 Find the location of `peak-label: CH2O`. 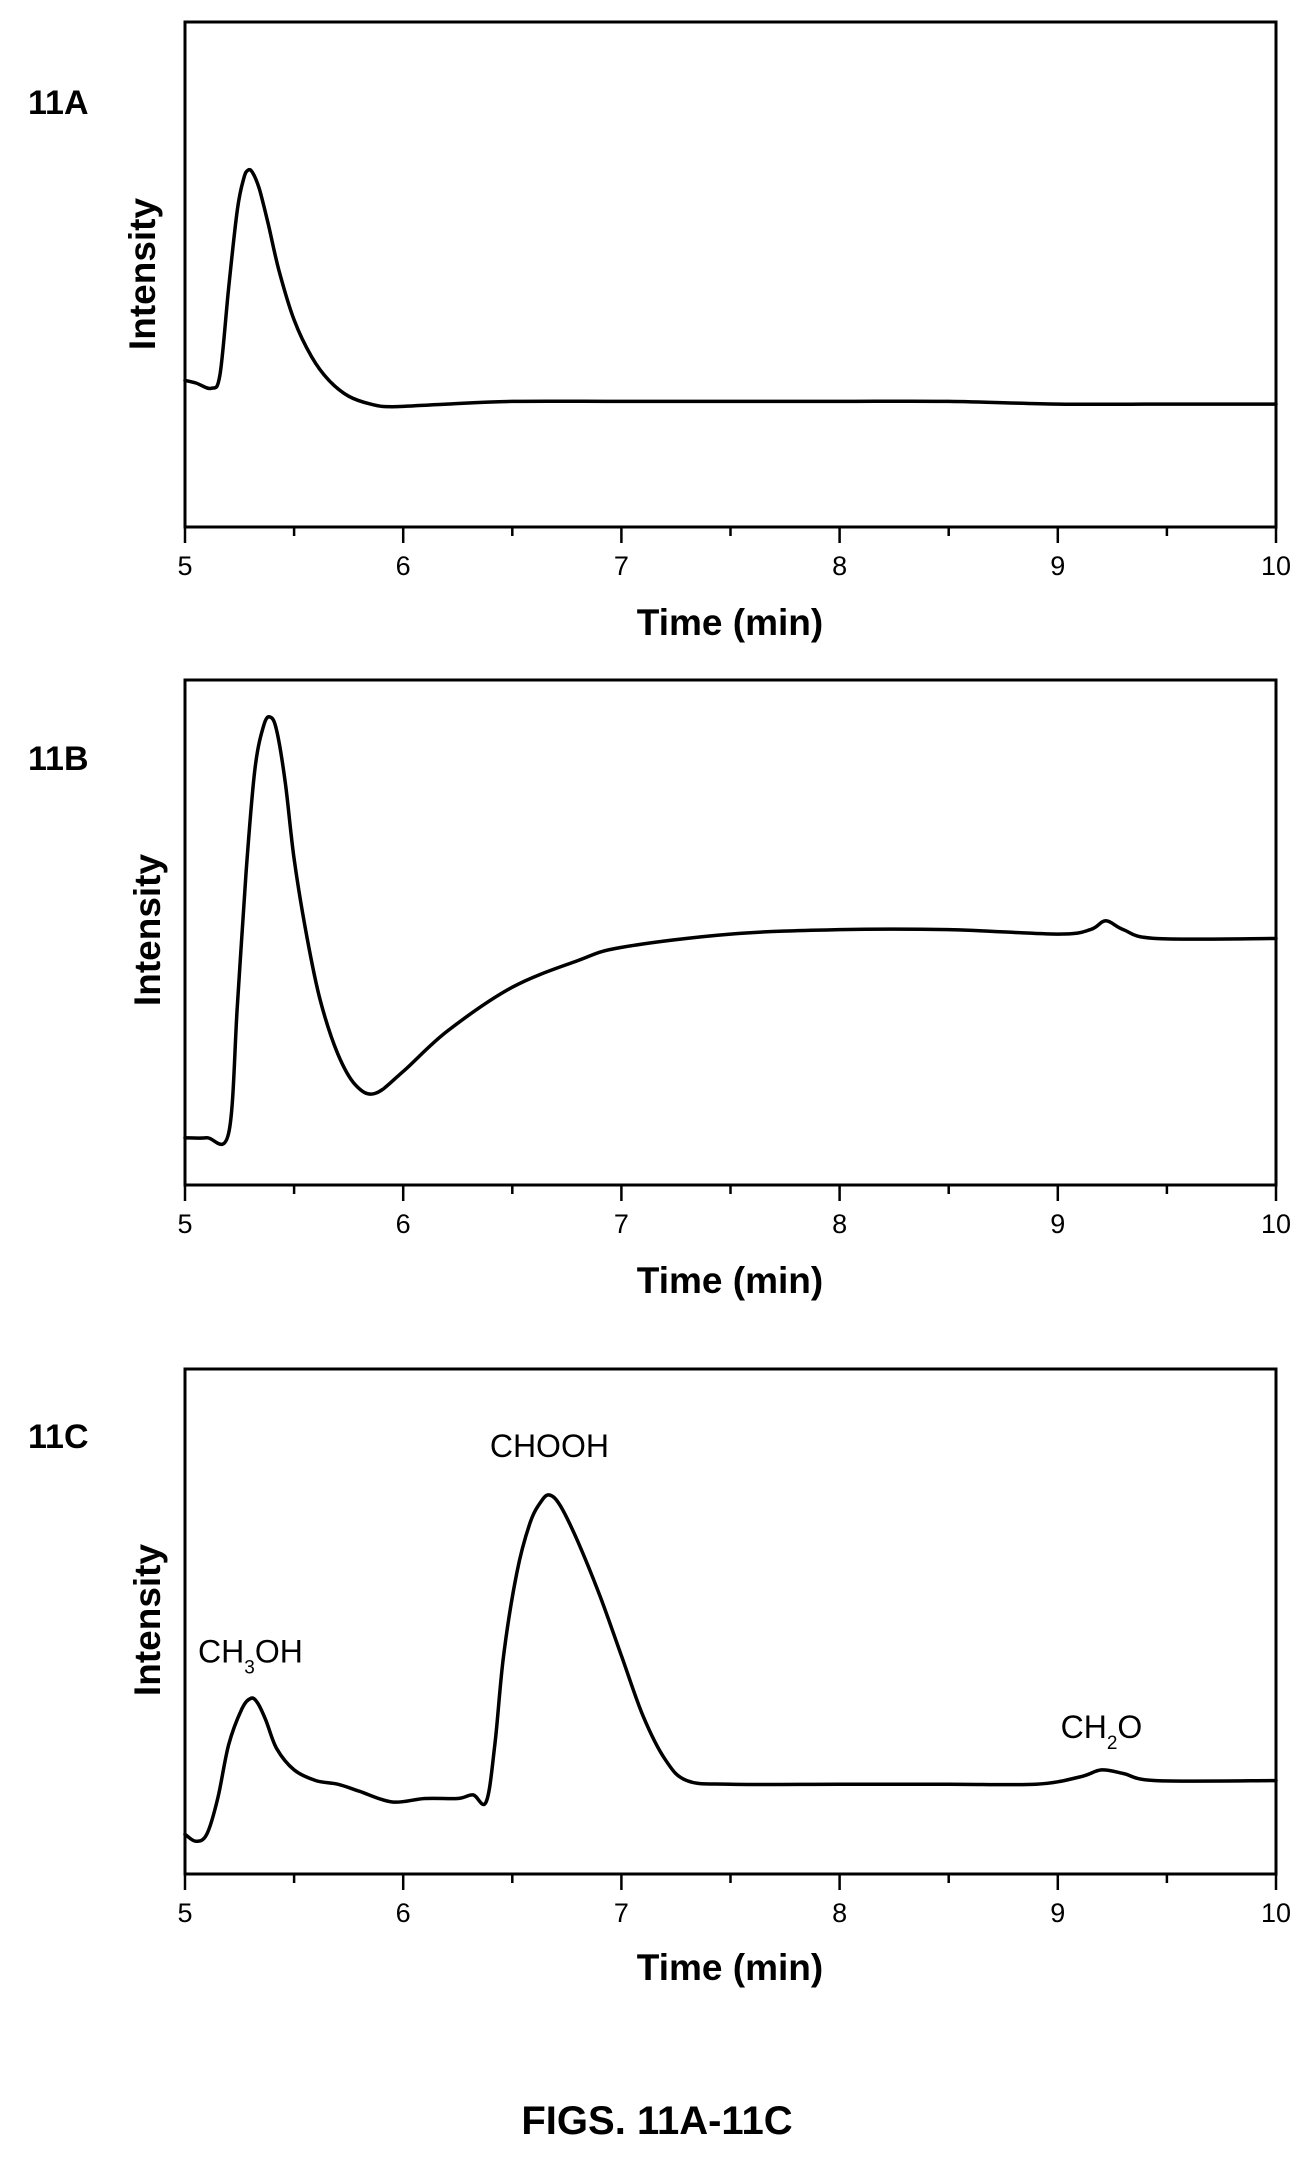

peak-label: CH2O is located at coordinates (1102, 1731).